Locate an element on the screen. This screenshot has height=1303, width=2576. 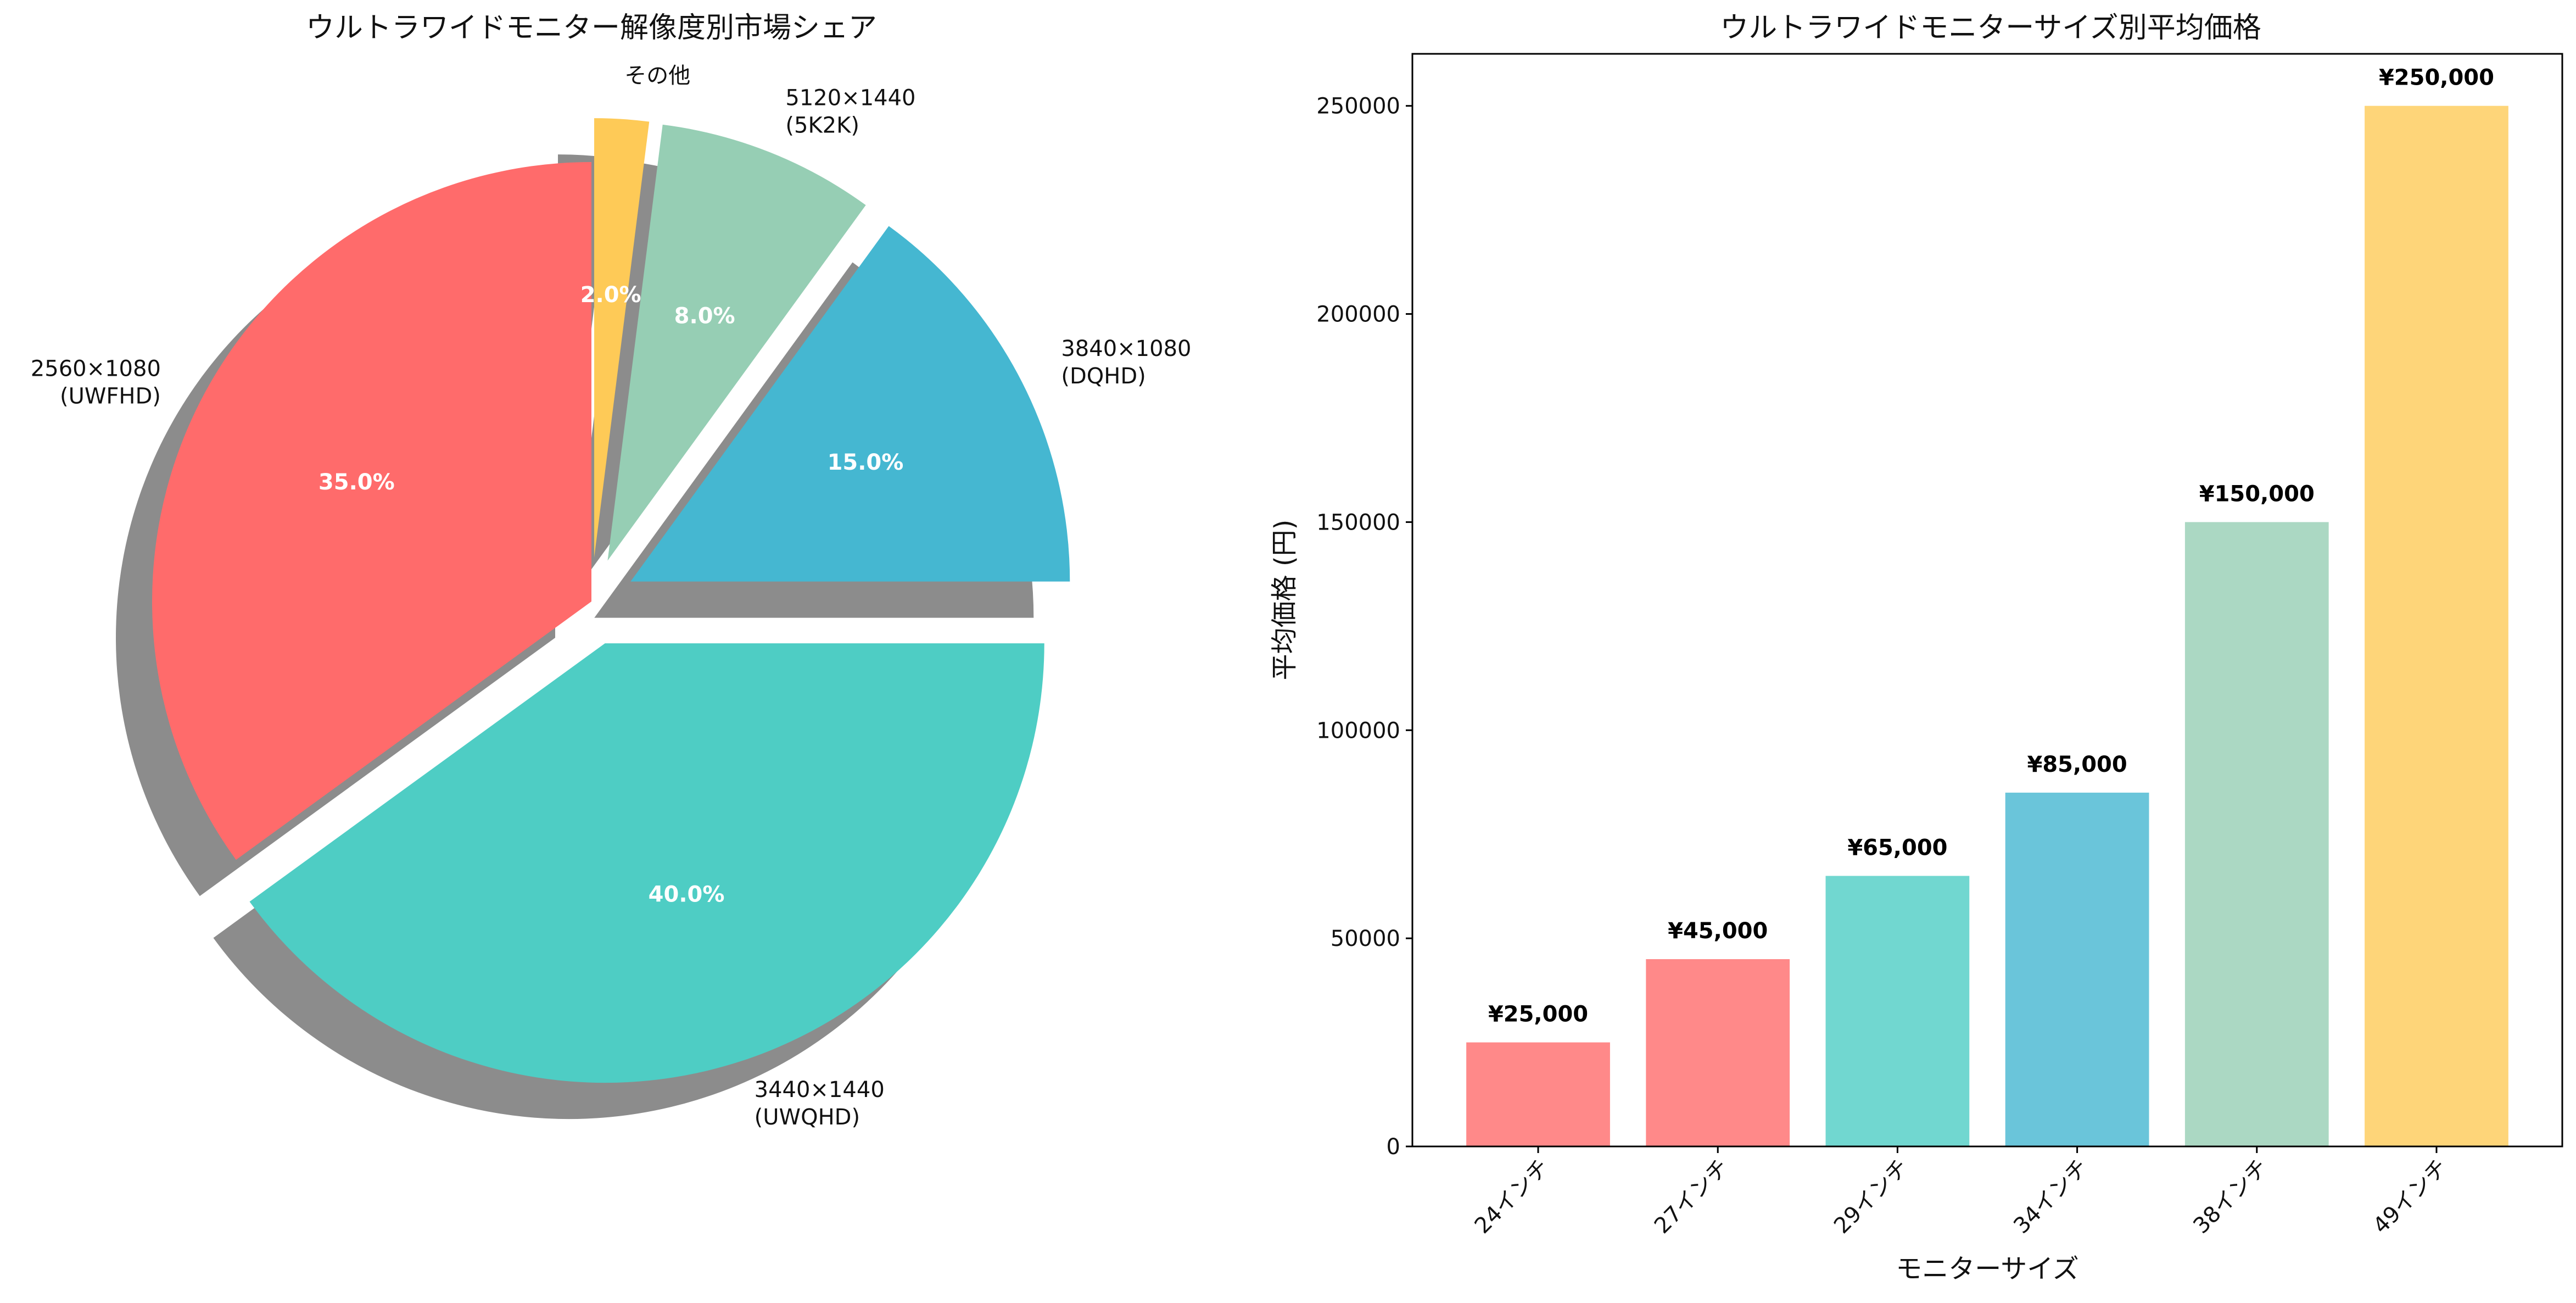
x-tick-label: 27インチ is located at coordinates (1692, 1197).